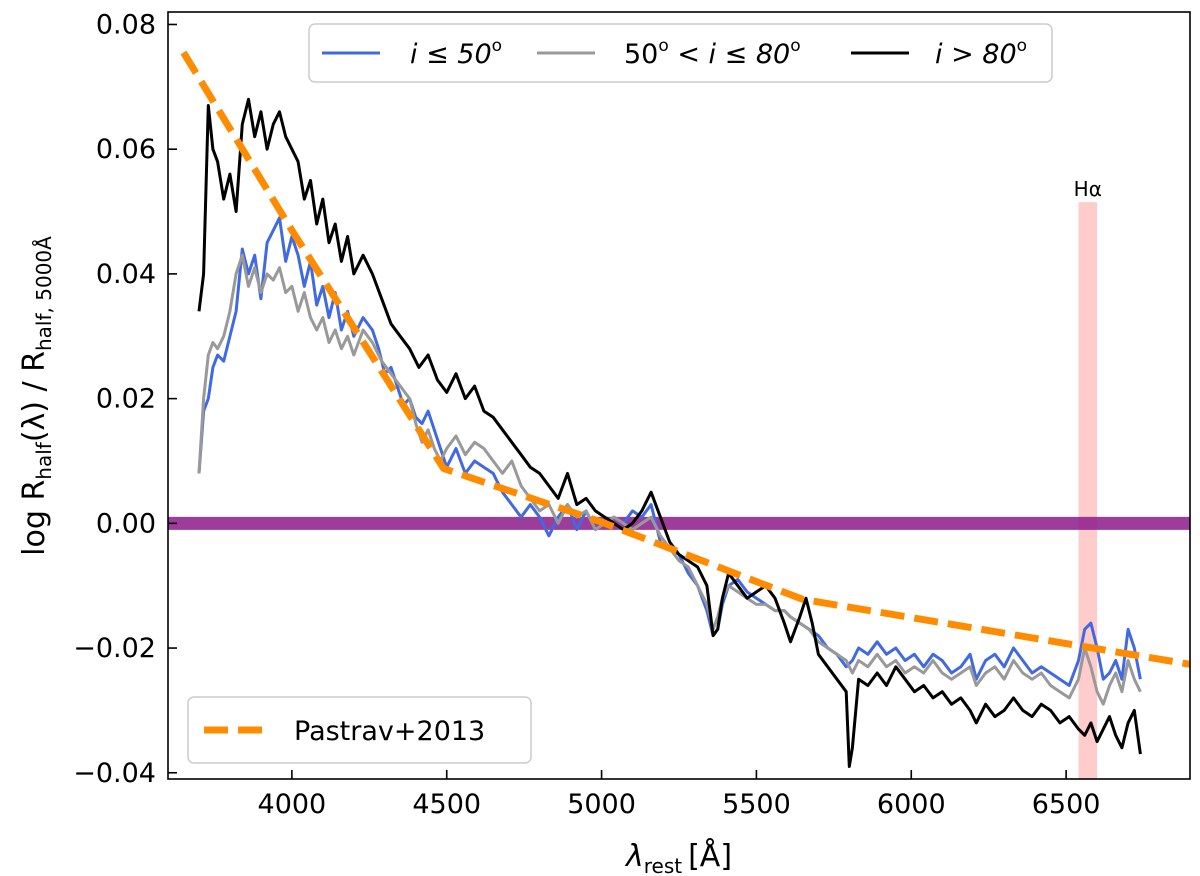 This screenshot has height=876, width=1200. What do you see at coordinates (126, 523) in the screenshot?
I see `y-tick-label: 0.00` at bounding box center [126, 523].